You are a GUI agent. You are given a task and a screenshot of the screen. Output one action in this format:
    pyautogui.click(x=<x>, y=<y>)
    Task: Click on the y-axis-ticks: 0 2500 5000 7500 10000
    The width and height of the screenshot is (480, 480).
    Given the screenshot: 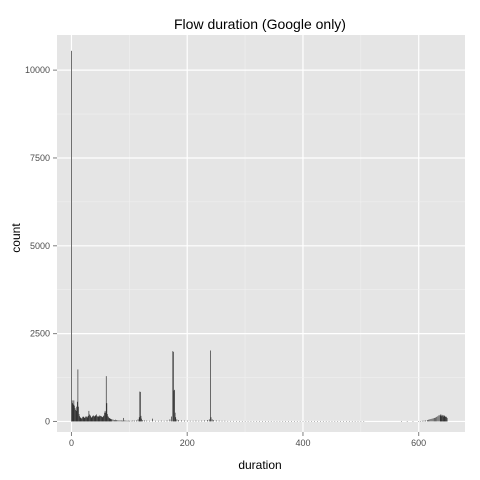 What is the action you would take?
    pyautogui.click(x=41, y=245)
    